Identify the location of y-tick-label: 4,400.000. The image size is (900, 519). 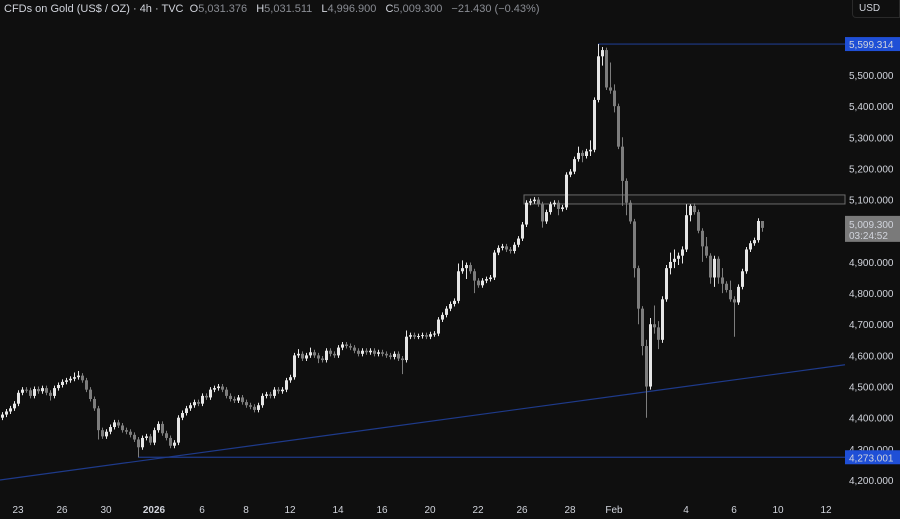
(871, 419).